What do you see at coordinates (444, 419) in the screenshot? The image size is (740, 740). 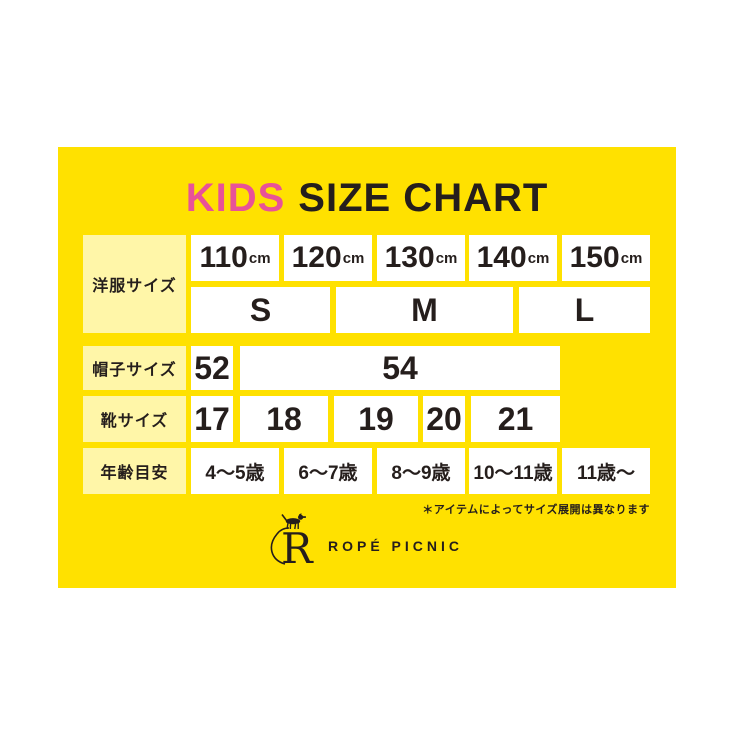 I see `shoe-size-cell: 20` at bounding box center [444, 419].